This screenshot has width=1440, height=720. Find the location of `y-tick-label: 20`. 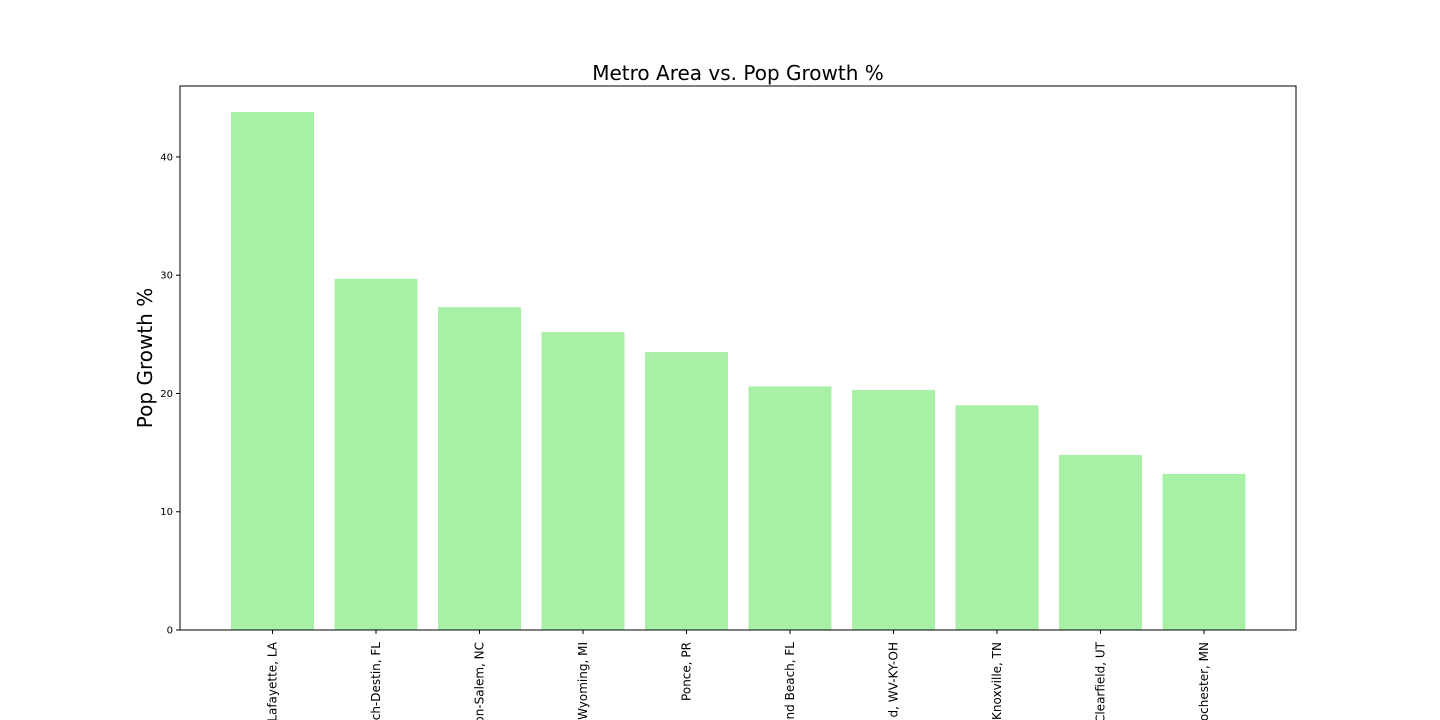

y-tick-label: 20 is located at coordinates (166, 394).